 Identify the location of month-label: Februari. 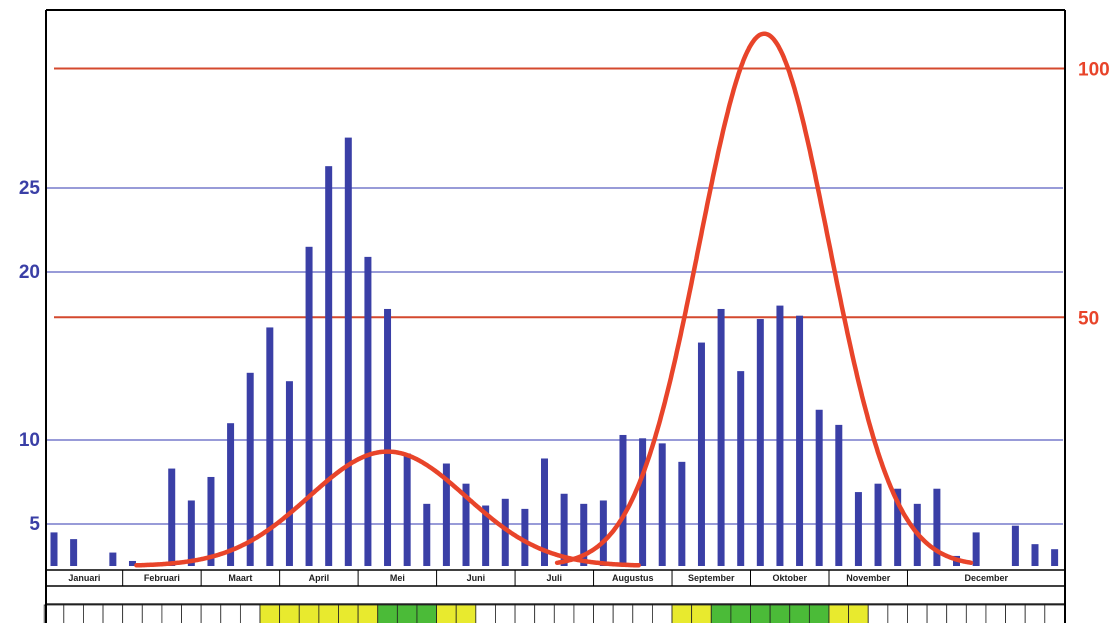
(162, 578).